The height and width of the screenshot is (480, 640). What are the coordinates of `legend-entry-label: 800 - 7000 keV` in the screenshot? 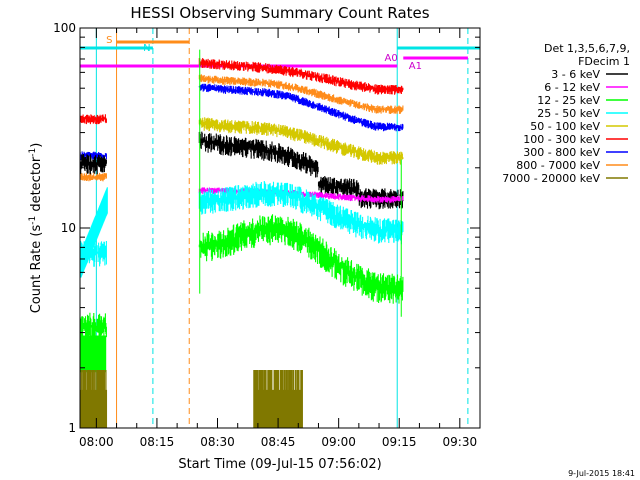 It's located at (558, 165).